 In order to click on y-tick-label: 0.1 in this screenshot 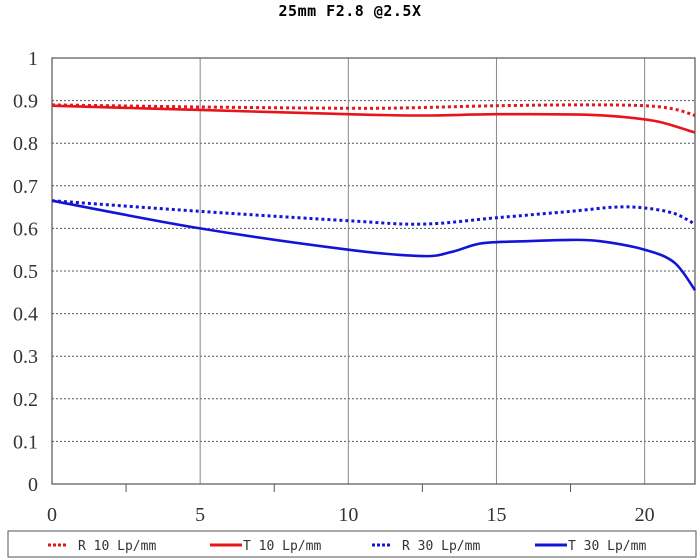, I will do `click(25, 442)`.